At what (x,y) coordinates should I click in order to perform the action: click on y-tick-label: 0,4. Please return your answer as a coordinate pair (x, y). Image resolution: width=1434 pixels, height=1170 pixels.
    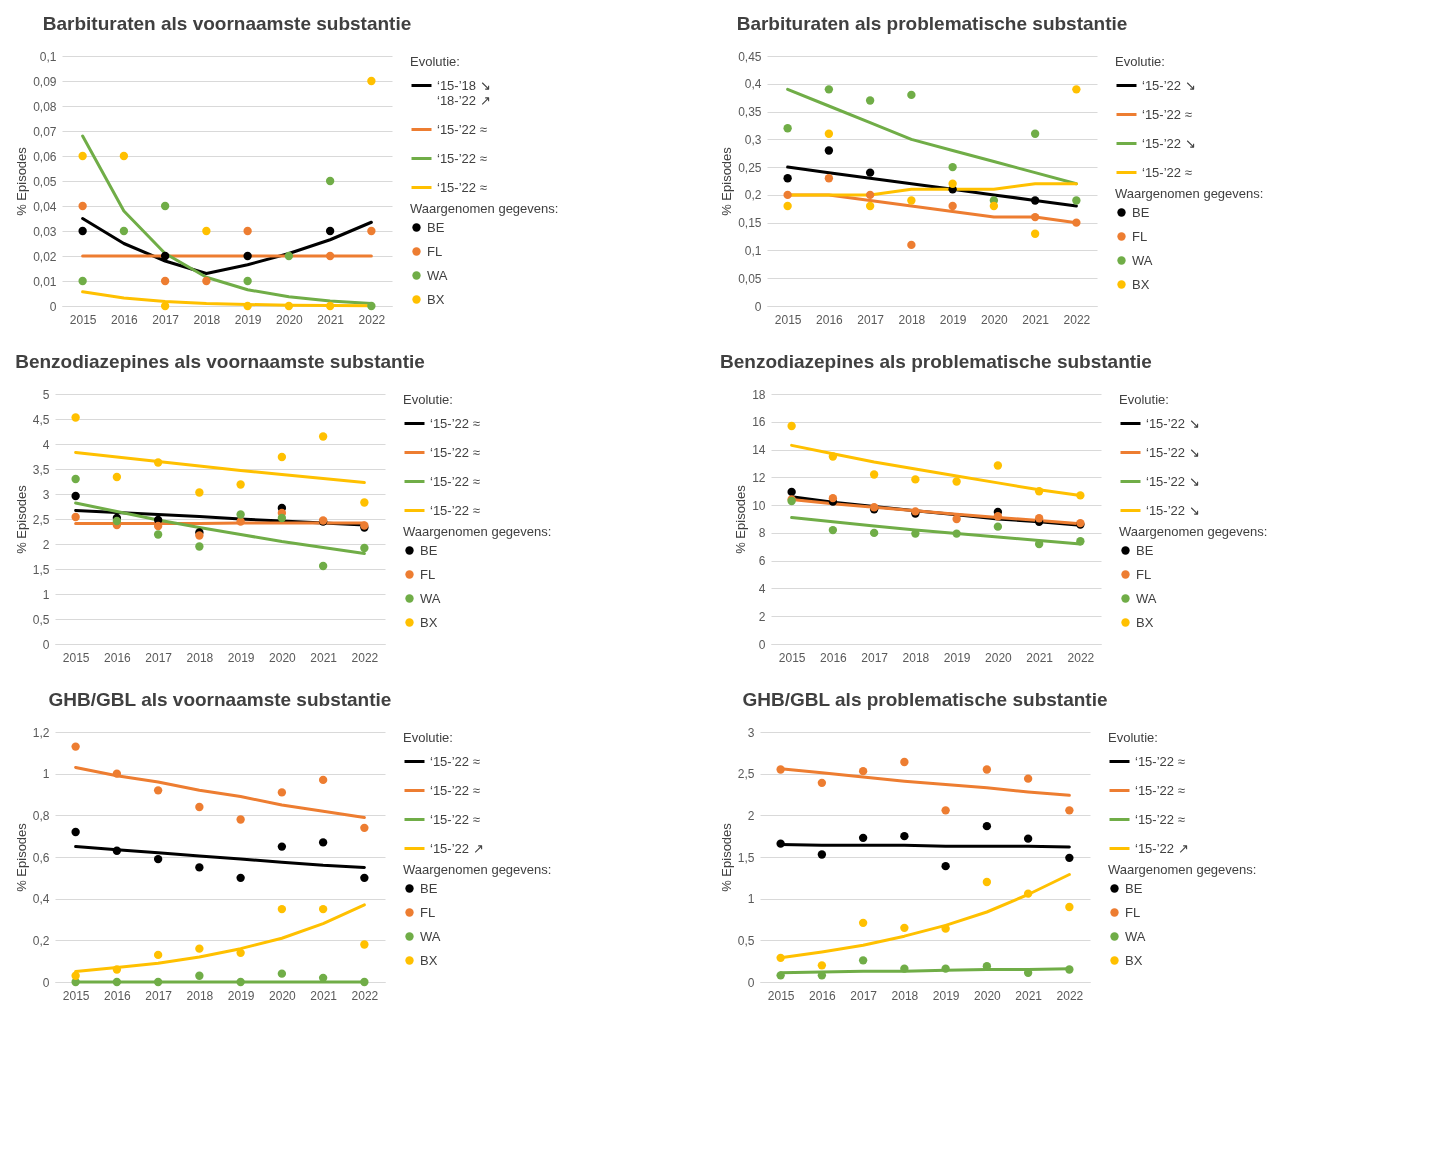
    Looking at the image, I should click on (41, 899).